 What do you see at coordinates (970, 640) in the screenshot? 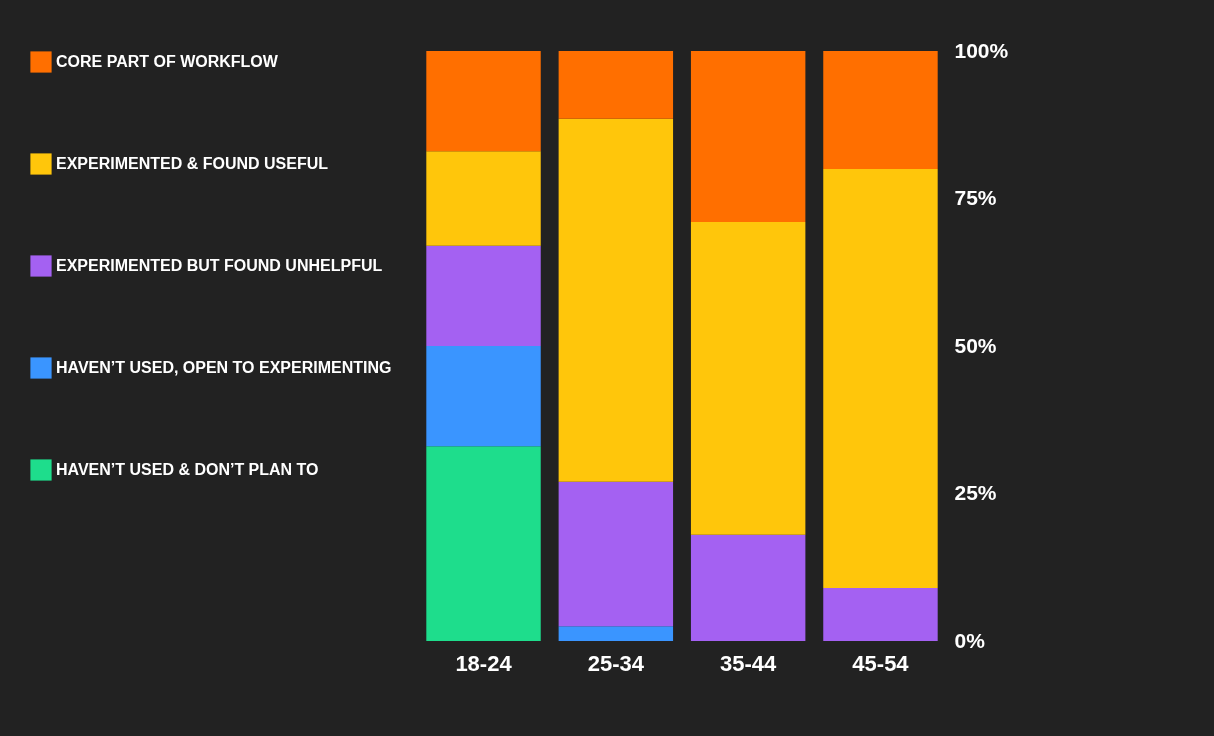
I see `y-tick-label: 0%` at bounding box center [970, 640].